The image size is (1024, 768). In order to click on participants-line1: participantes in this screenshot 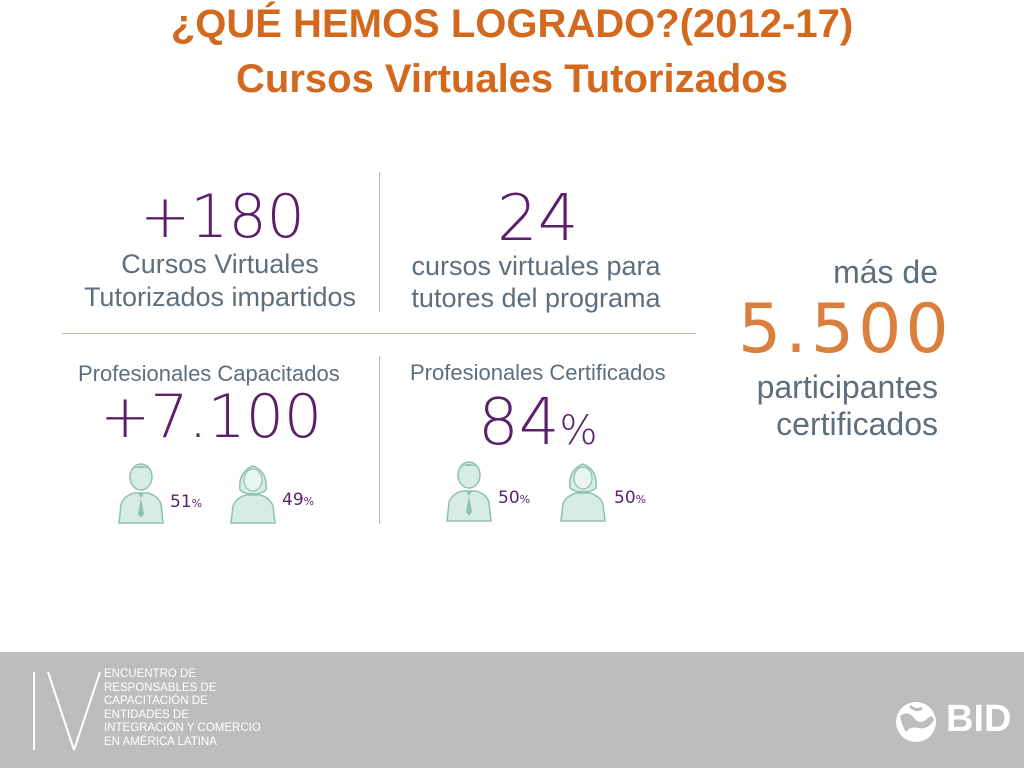, I will do `click(847, 387)`.